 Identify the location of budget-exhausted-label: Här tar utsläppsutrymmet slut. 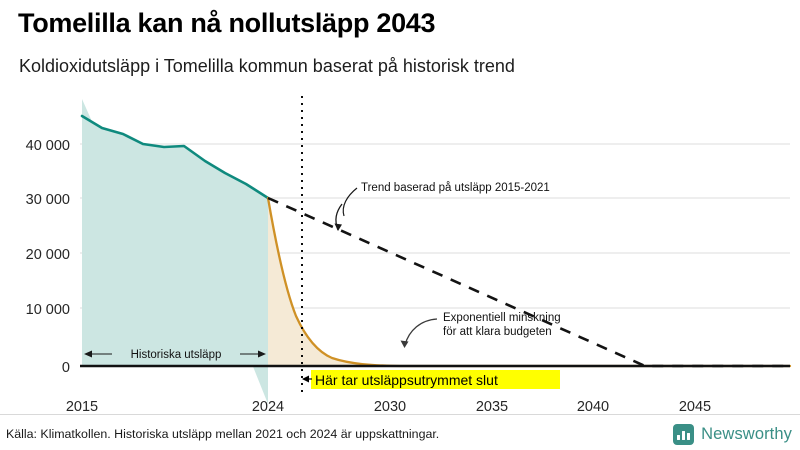
(406, 380).